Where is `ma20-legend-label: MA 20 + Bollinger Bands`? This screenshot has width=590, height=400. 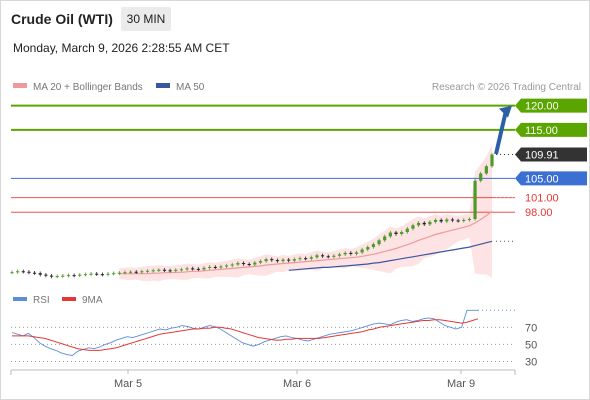 ma20-legend-label: MA 20 + Bollinger Bands is located at coordinates (88, 87).